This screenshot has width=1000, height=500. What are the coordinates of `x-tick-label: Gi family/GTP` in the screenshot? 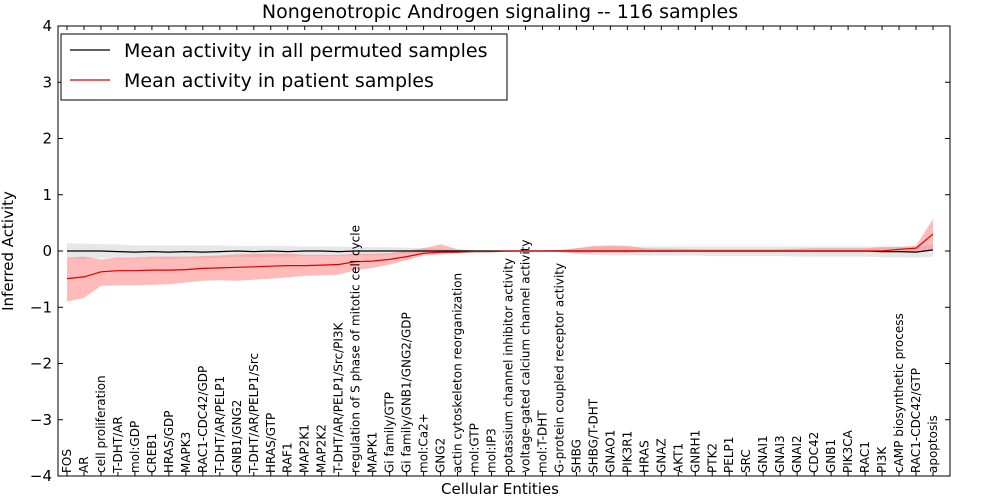 It's located at (390, 432).